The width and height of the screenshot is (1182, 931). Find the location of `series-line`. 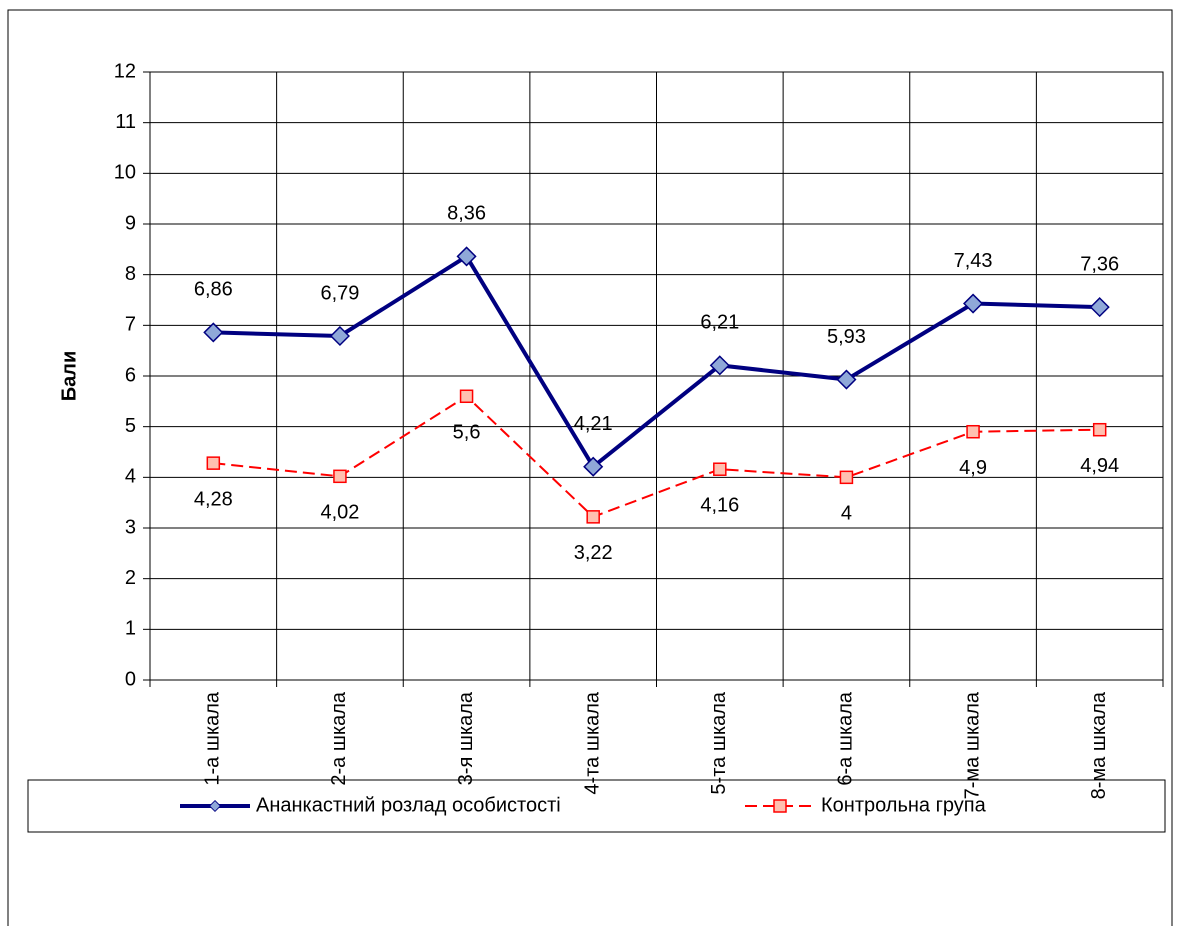

series-line is located at coordinates (656, 457).